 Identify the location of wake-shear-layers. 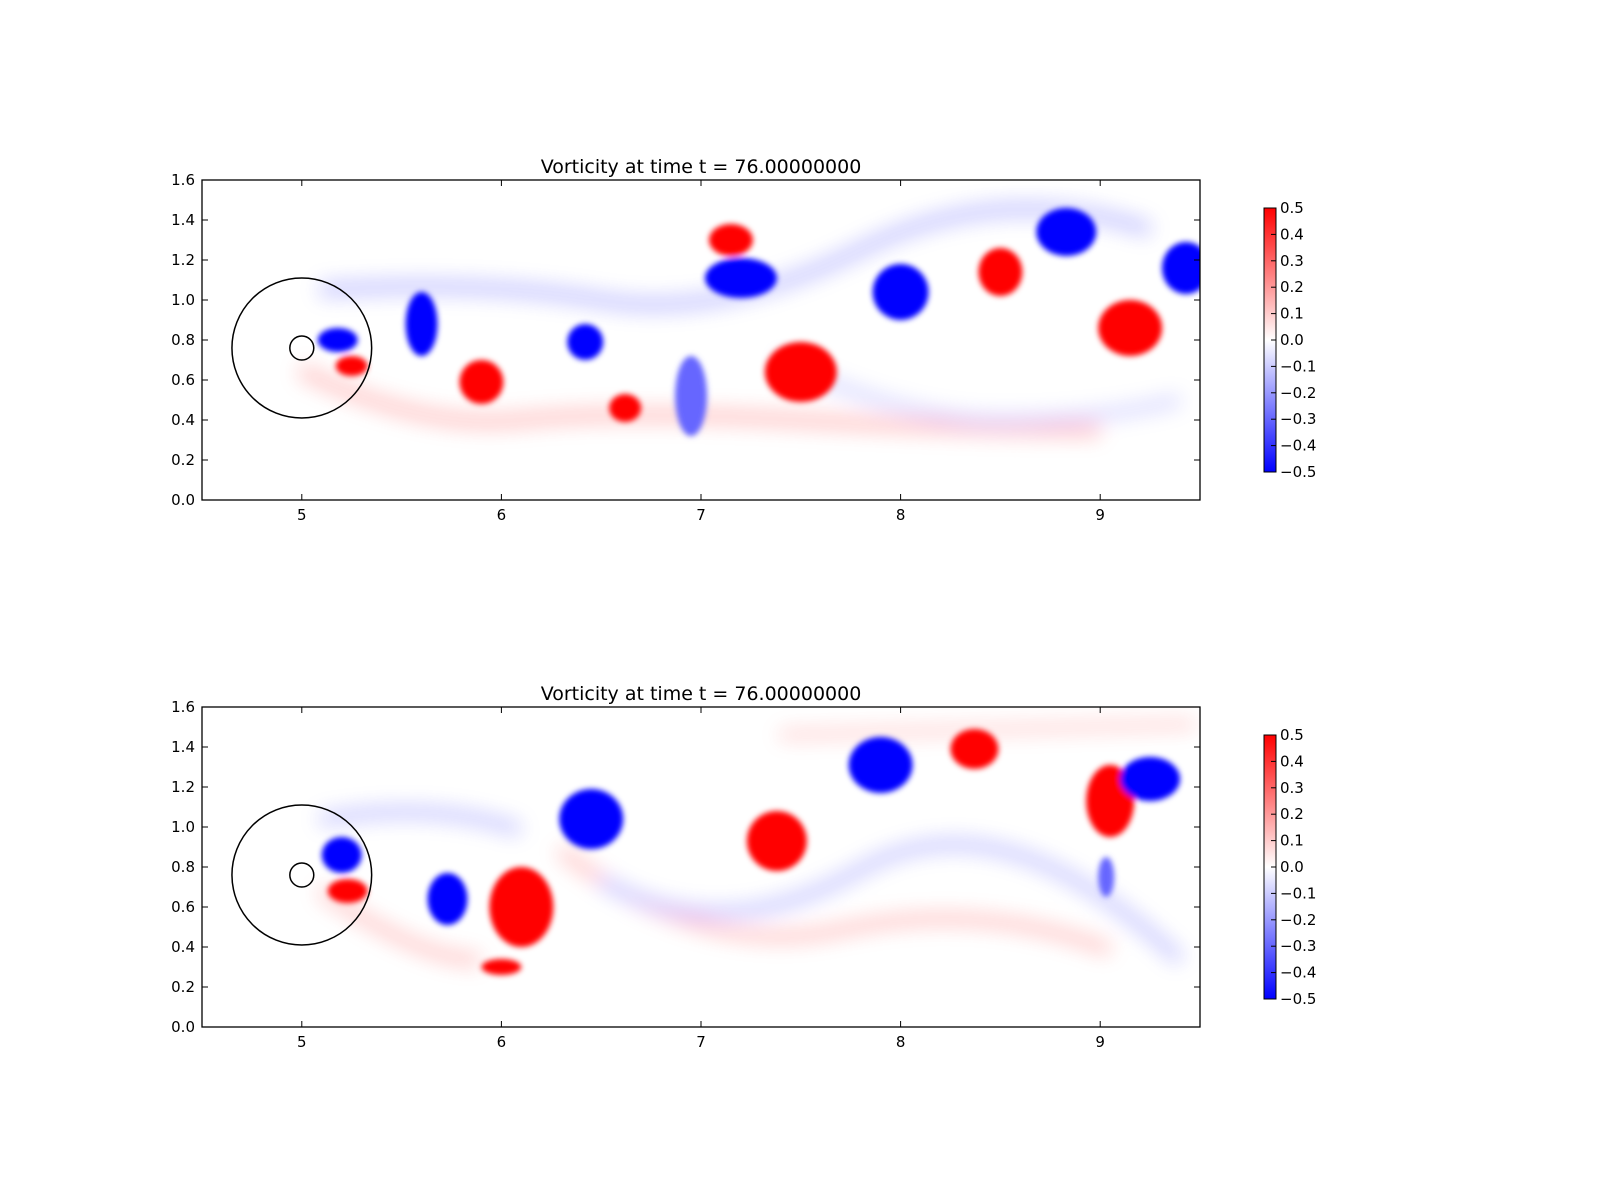
(756, 843).